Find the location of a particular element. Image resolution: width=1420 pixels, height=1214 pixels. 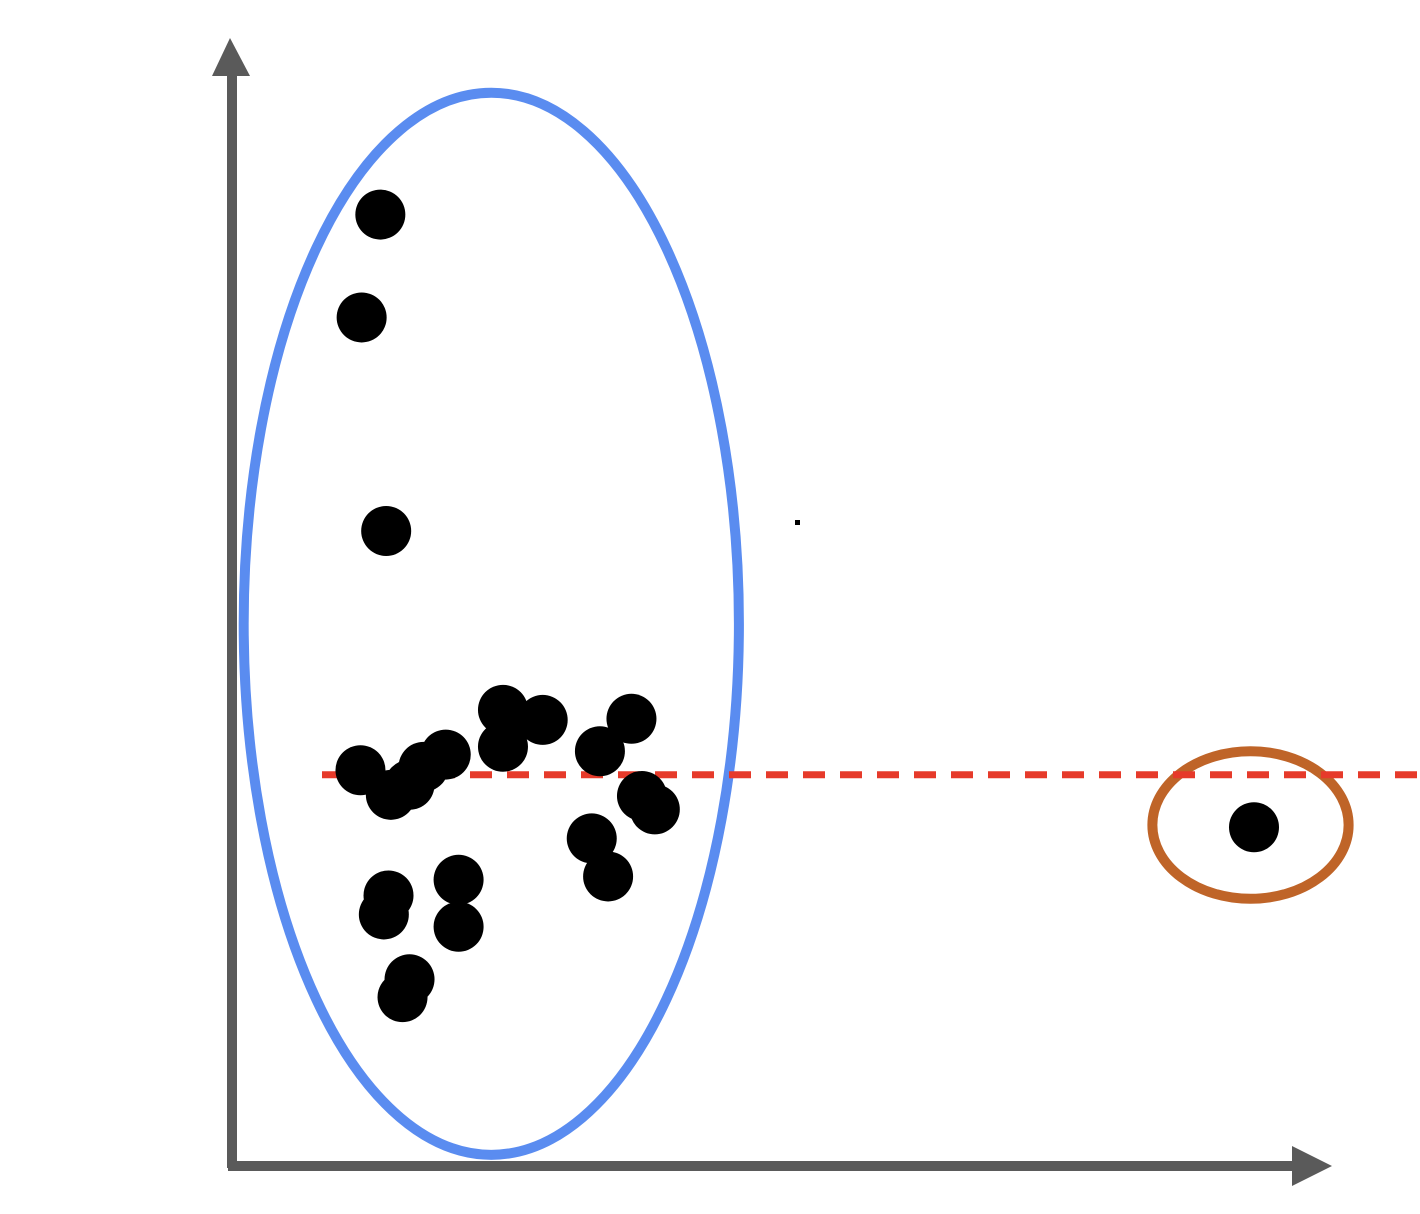

outlier-point is located at coordinates (1254, 827).